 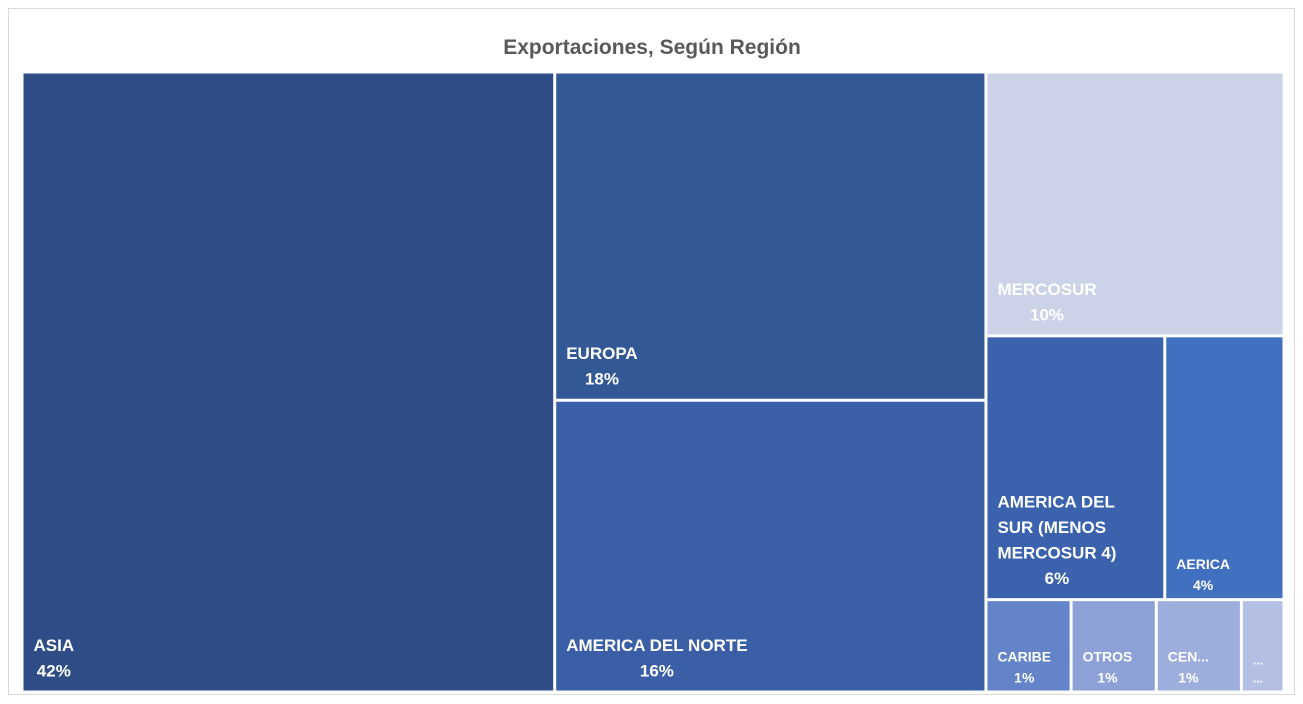 What do you see at coordinates (1047, 314) in the screenshot?
I see `tile-value-label: 10%` at bounding box center [1047, 314].